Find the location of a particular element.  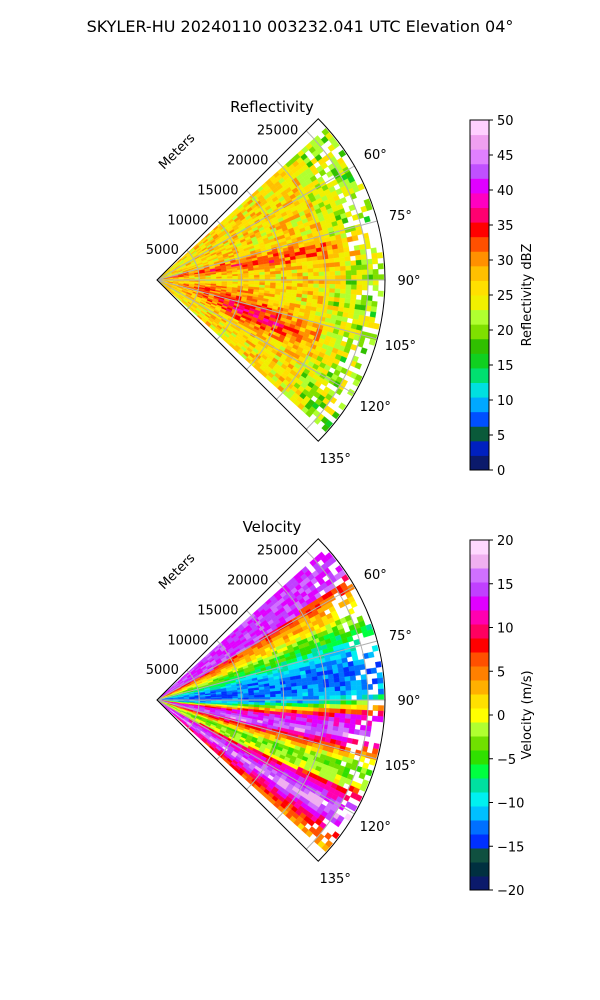

sector-outline is located at coordinates (271, 280).